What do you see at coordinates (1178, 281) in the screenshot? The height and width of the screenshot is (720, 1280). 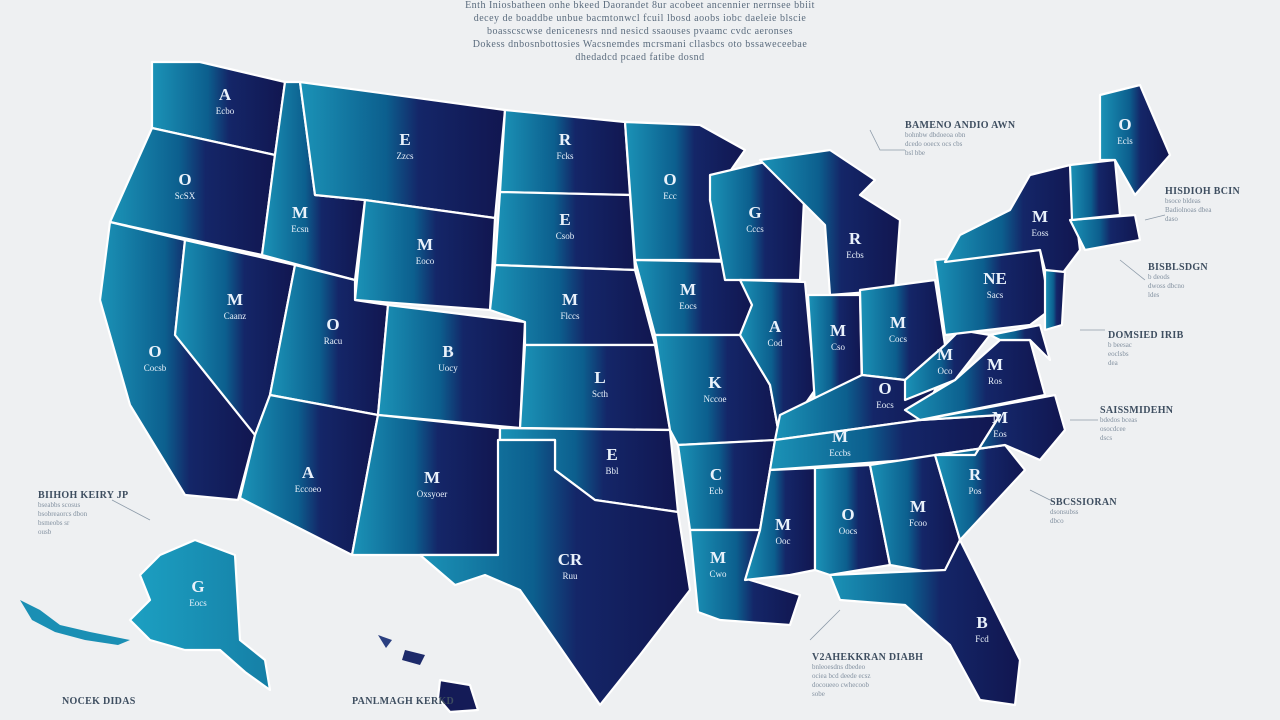 I see `callout-ne3: BISBLSDGN b deods dwoss dbcno ldes` at bounding box center [1178, 281].